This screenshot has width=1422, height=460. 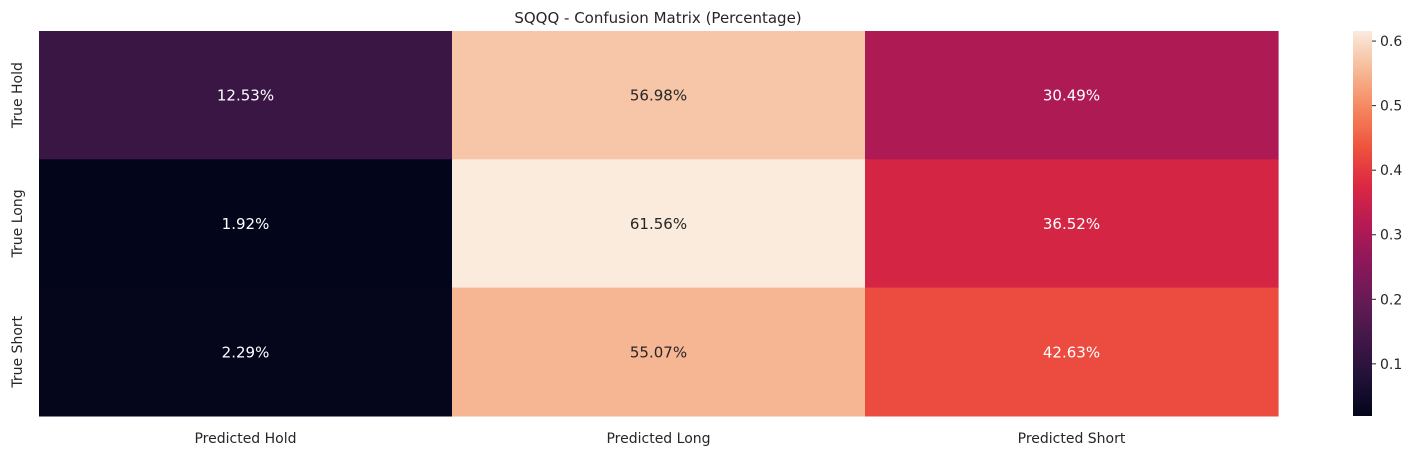 I want to click on cell-annotation: 30.49%, so click(x=1071, y=96).